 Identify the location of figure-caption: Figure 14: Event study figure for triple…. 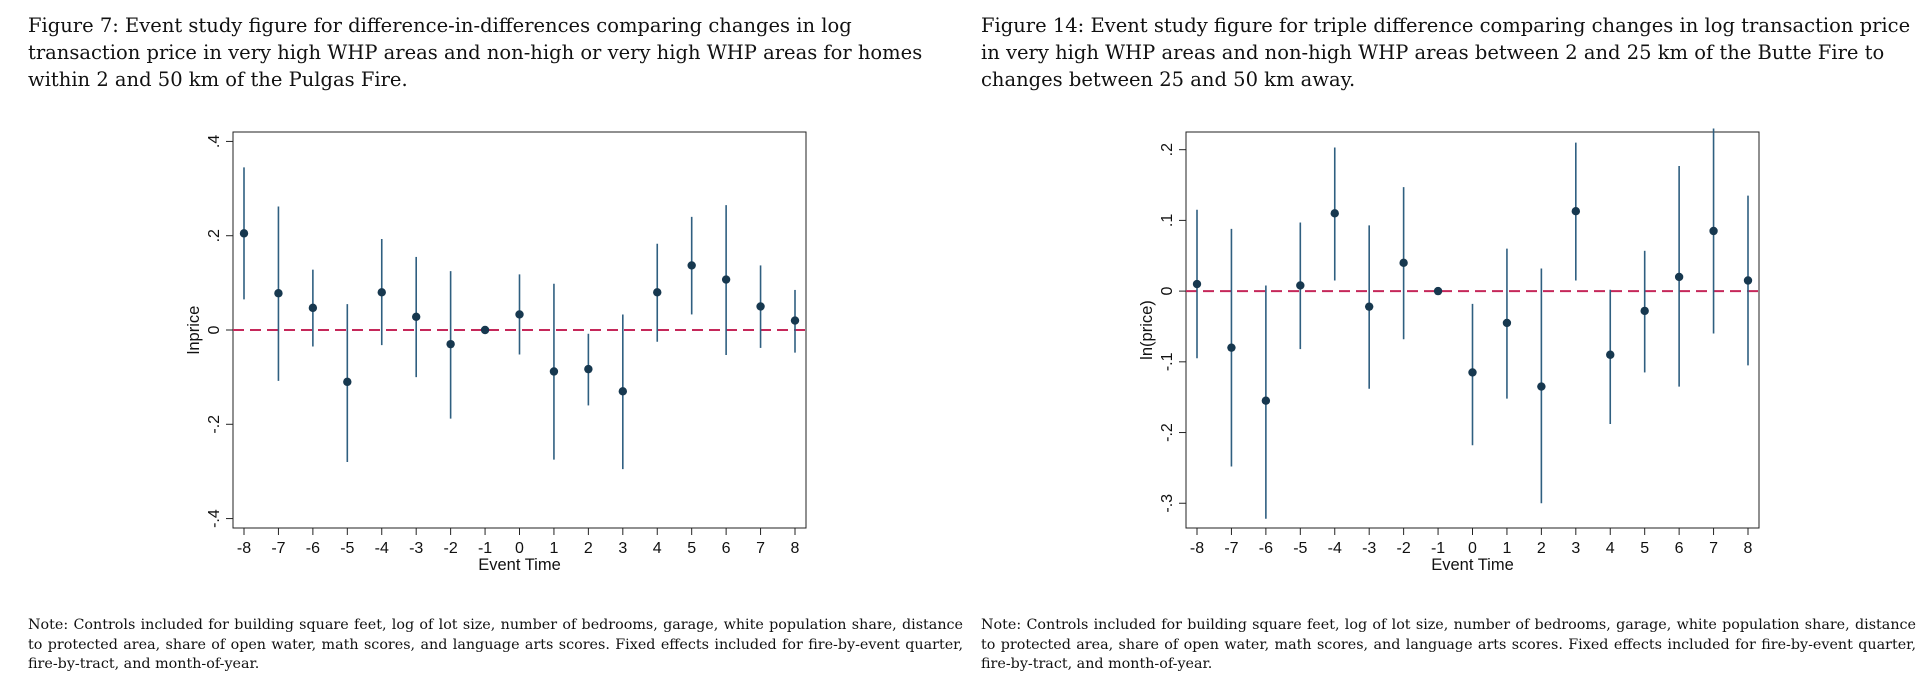
(1446, 52).